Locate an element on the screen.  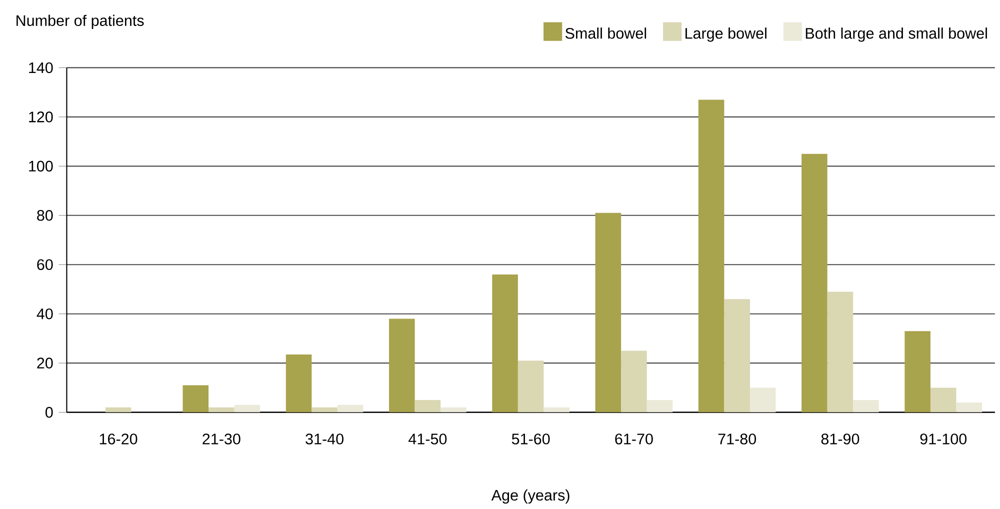
x-tick-label: 71-80 is located at coordinates (737, 439).